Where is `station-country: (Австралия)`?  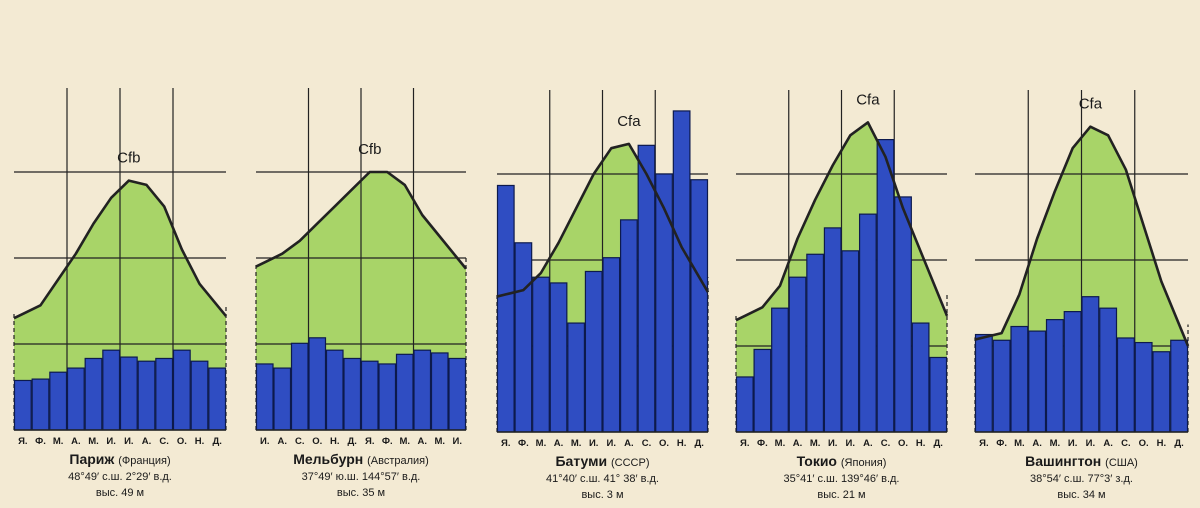
station-country: (Австралия) is located at coordinates (398, 461).